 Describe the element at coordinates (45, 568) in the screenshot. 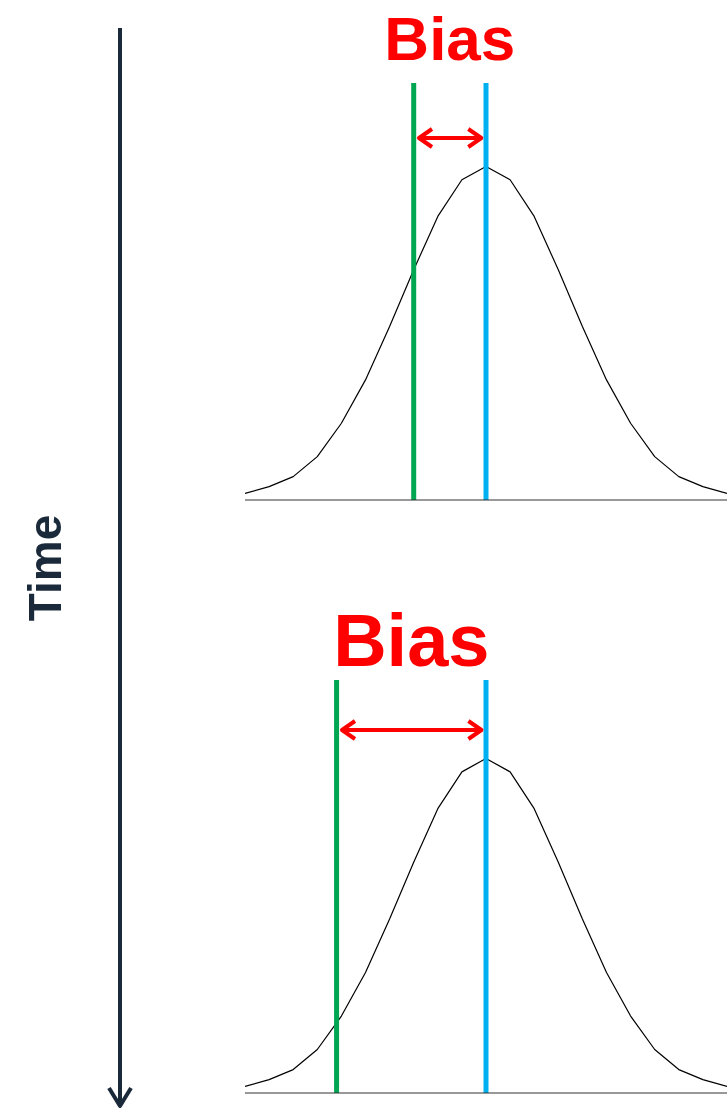

I see `text: Time` at that location.